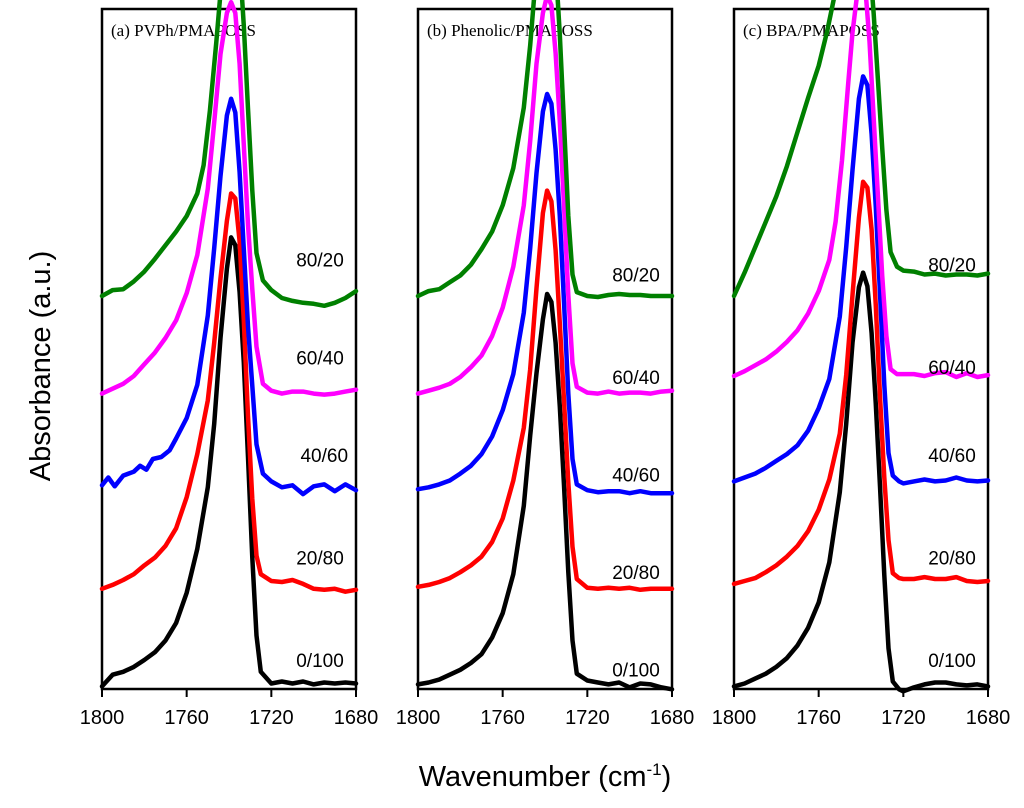 The width and height of the screenshot is (1024, 808). What do you see at coordinates (811, 30) in the screenshot?
I see `panel-title: (c) BPA/PMAPOSS` at bounding box center [811, 30].